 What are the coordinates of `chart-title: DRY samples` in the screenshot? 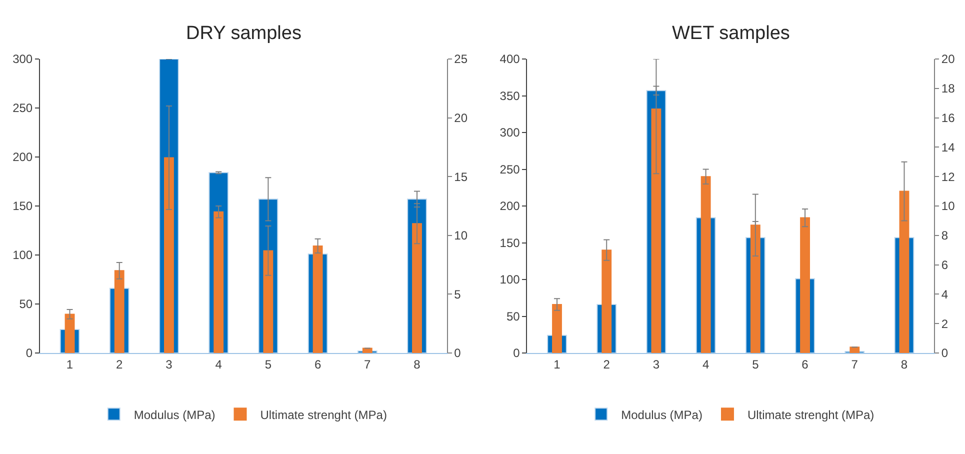 It's located at (244, 33).